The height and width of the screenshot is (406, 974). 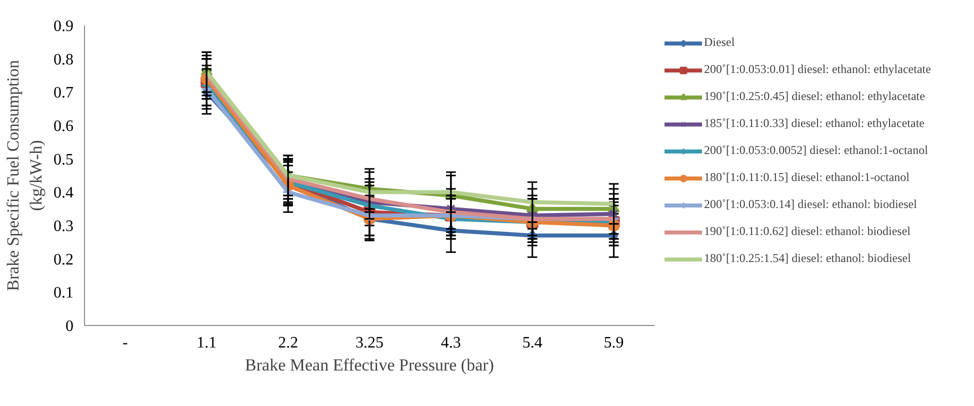 What do you see at coordinates (807, 231) in the screenshot?
I see `legend-label: 190˚[1:0.11:0.62] diesel: ethanol: biodiesel` at bounding box center [807, 231].